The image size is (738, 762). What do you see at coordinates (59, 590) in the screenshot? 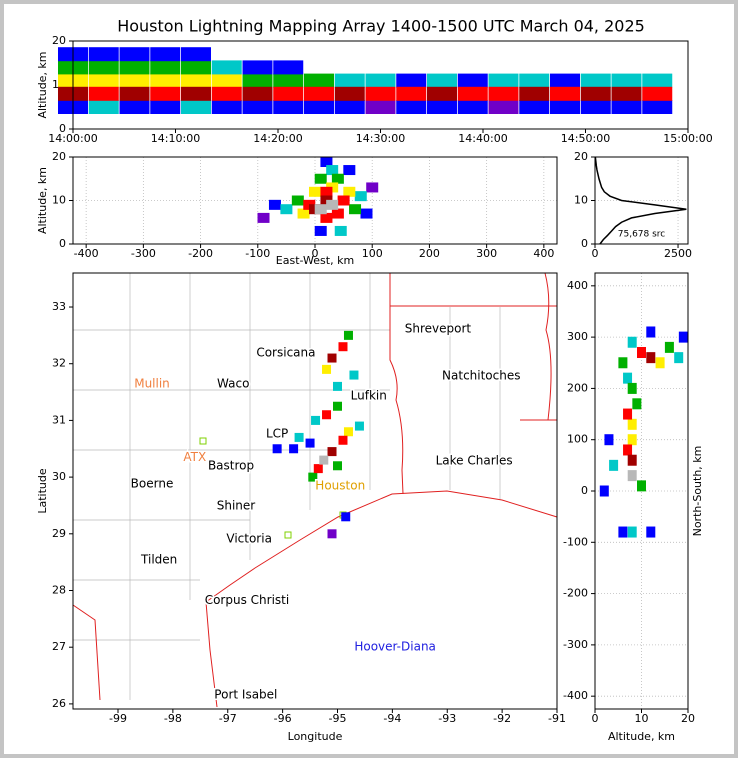
I see `y-tick-label: 28` at bounding box center [59, 590].